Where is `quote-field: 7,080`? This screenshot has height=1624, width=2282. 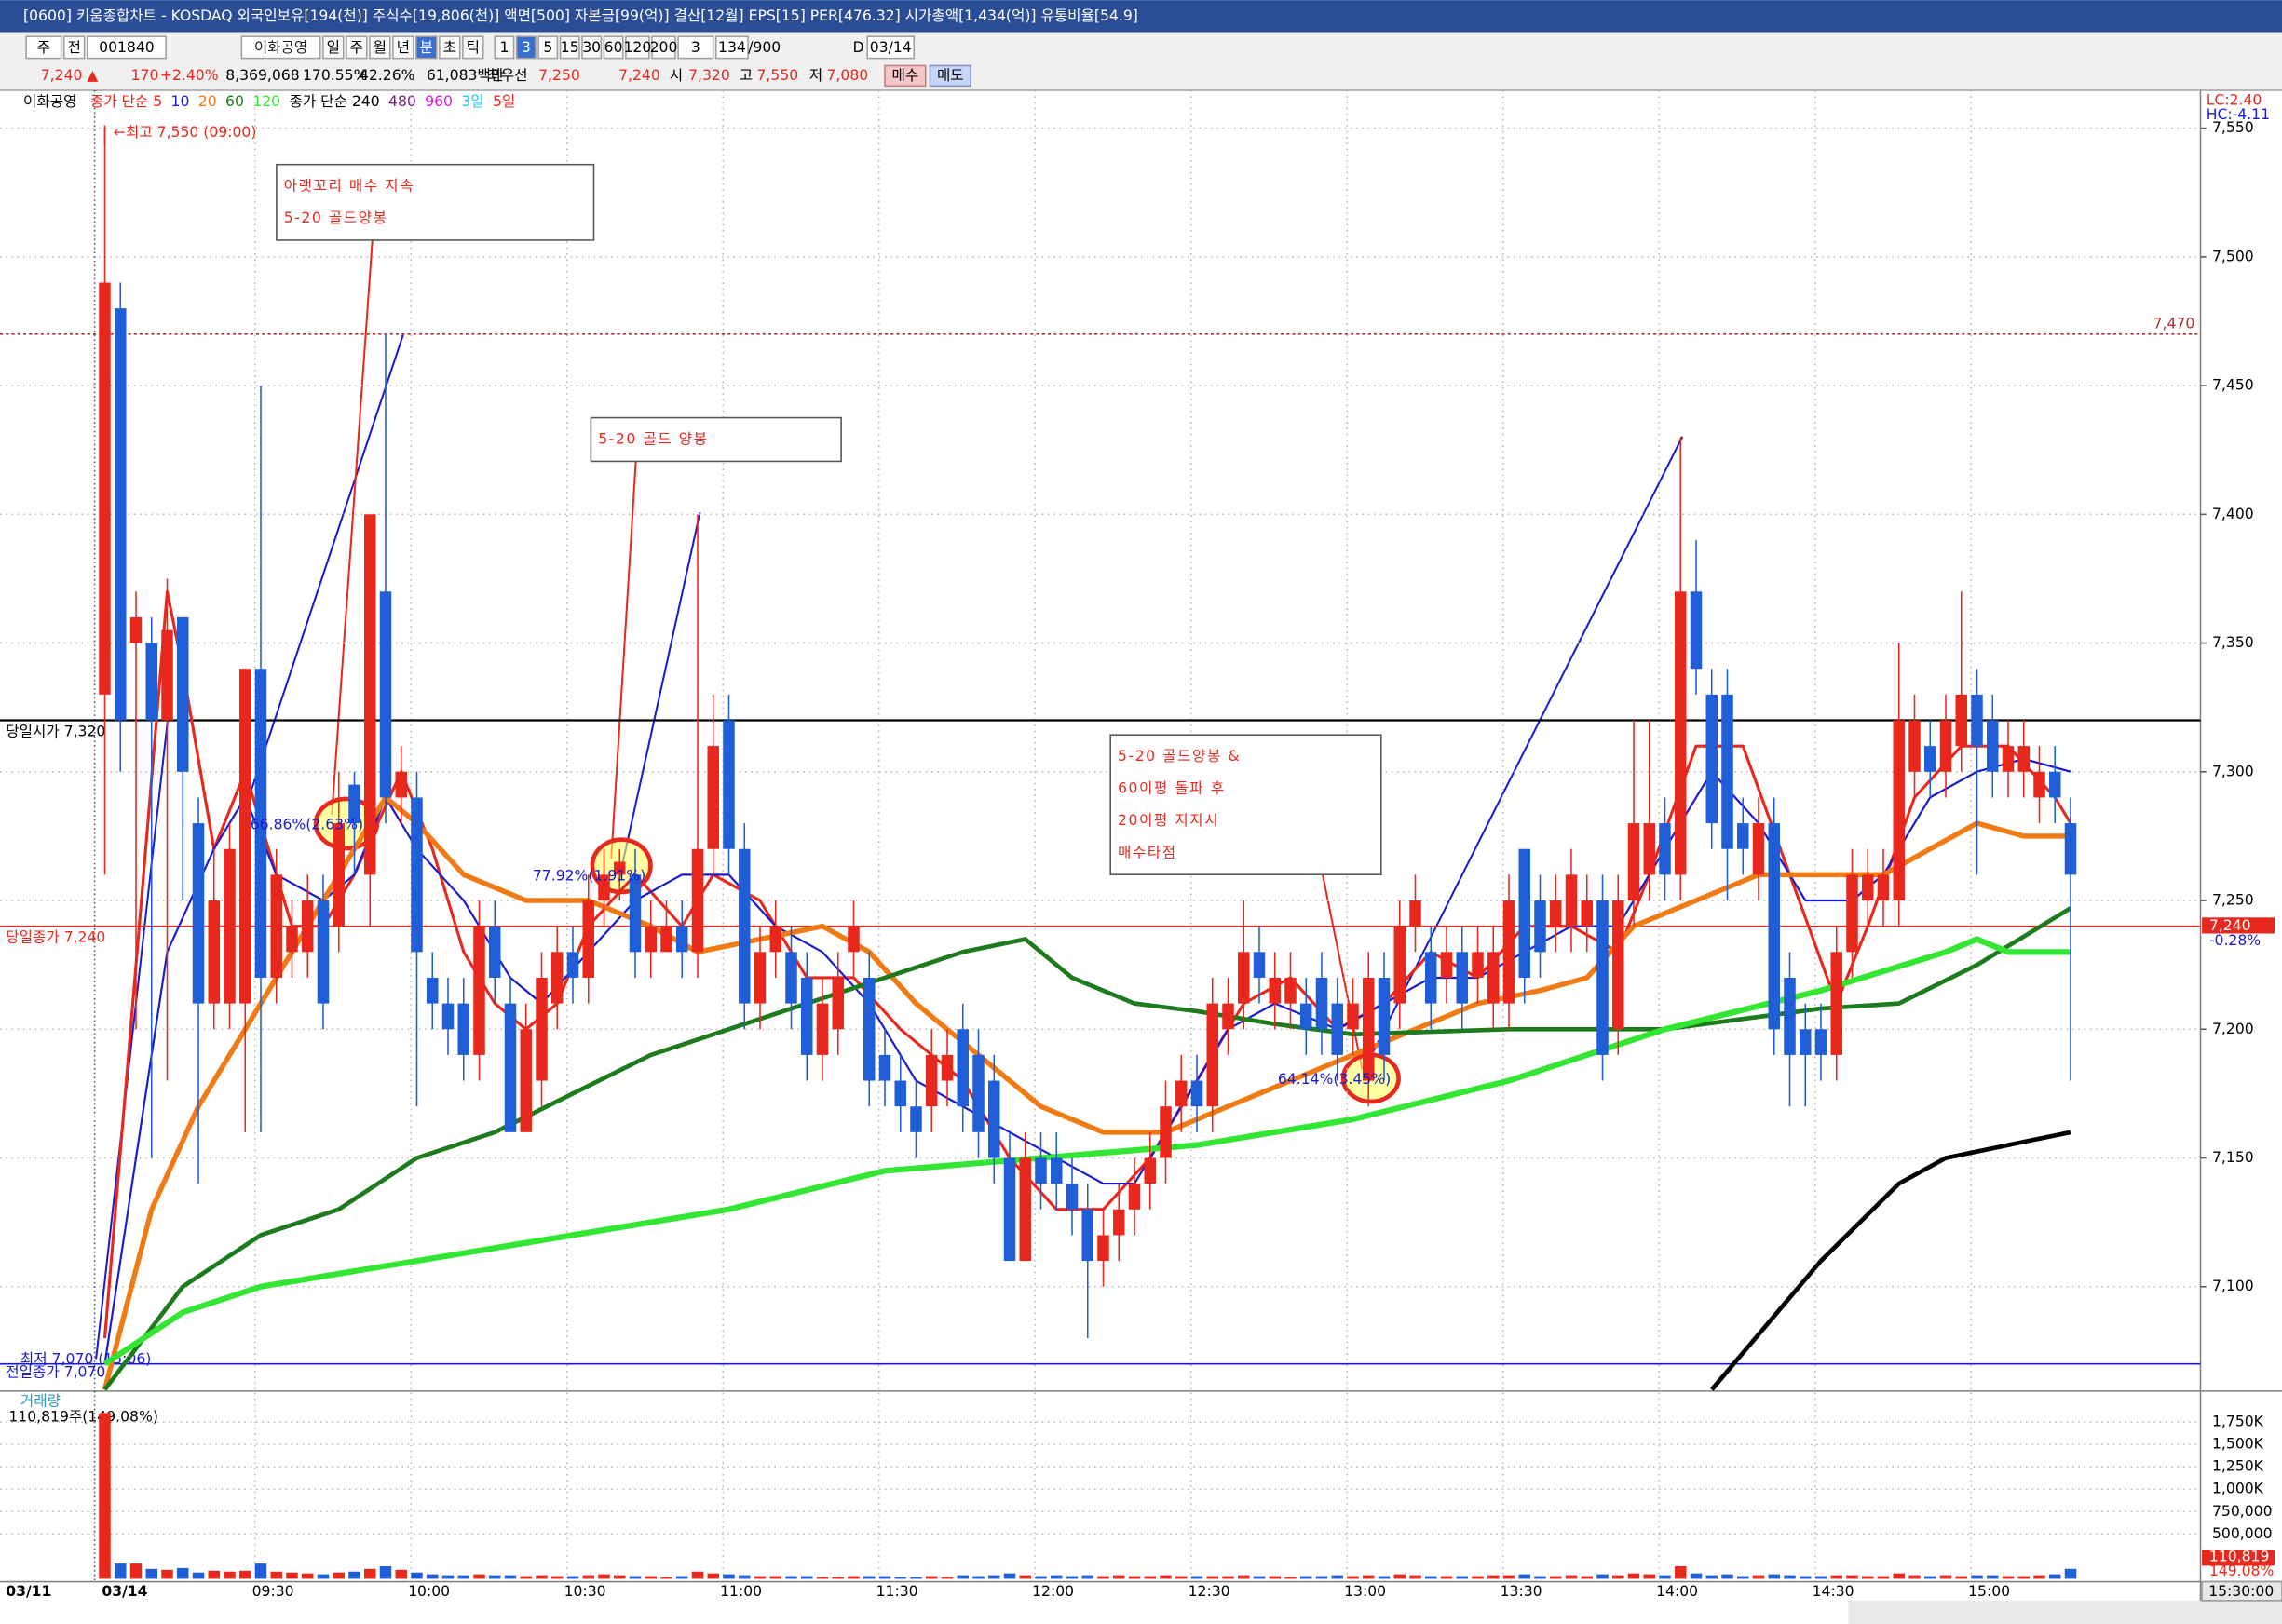
quote-field: 7,080 is located at coordinates (848, 75).